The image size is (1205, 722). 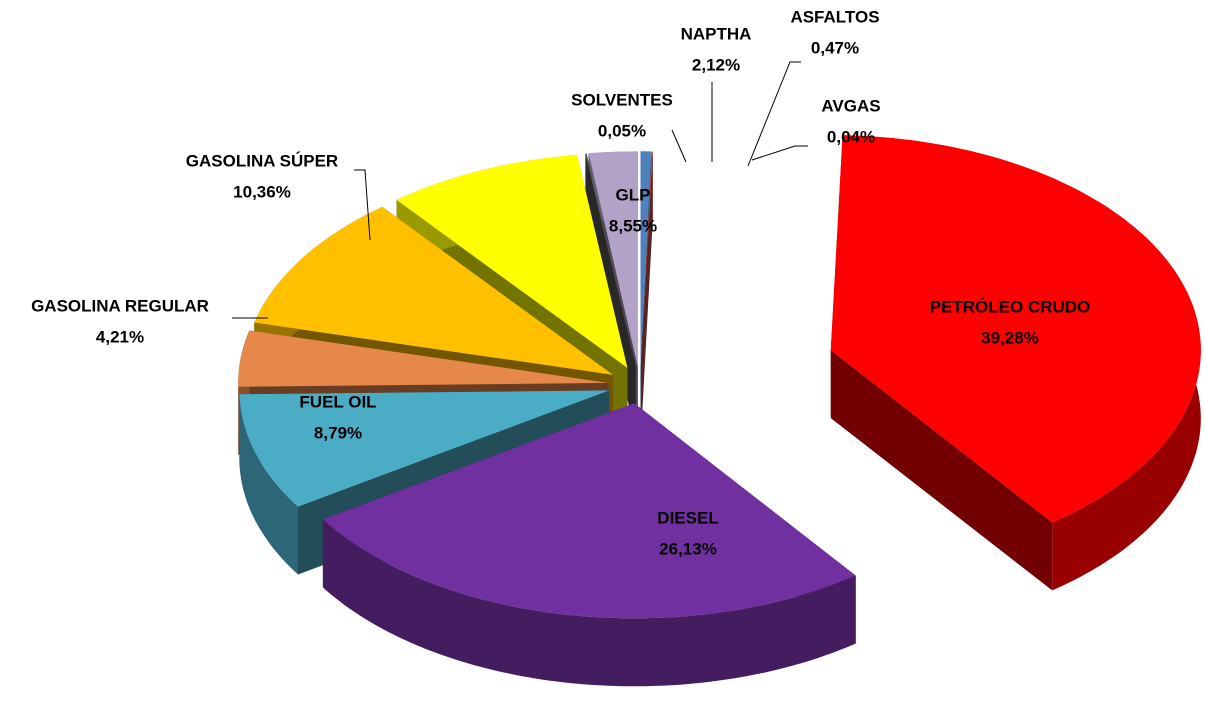 What do you see at coordinates (851, 136) in the screenshot?
I see `value-label: 0,04%` at bounding box center [851, 136].